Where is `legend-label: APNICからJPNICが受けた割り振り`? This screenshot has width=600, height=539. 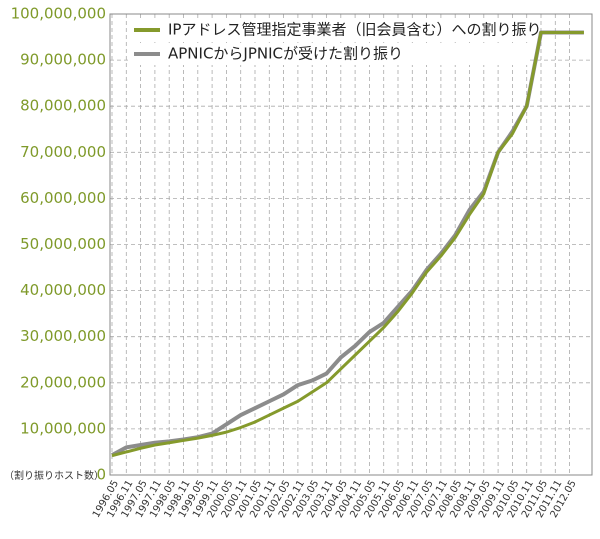
legend-label: APNICからJPNICが受けた割り振り is located at coordinates (285, 54).